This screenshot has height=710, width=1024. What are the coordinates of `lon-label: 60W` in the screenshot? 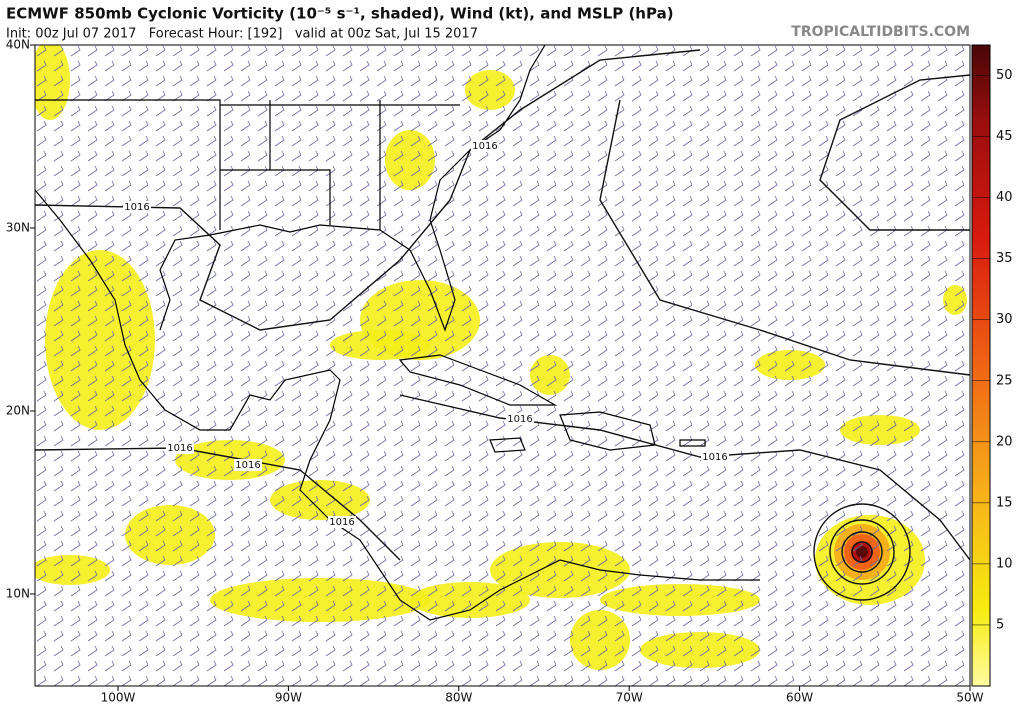 It's located at (799, 698).